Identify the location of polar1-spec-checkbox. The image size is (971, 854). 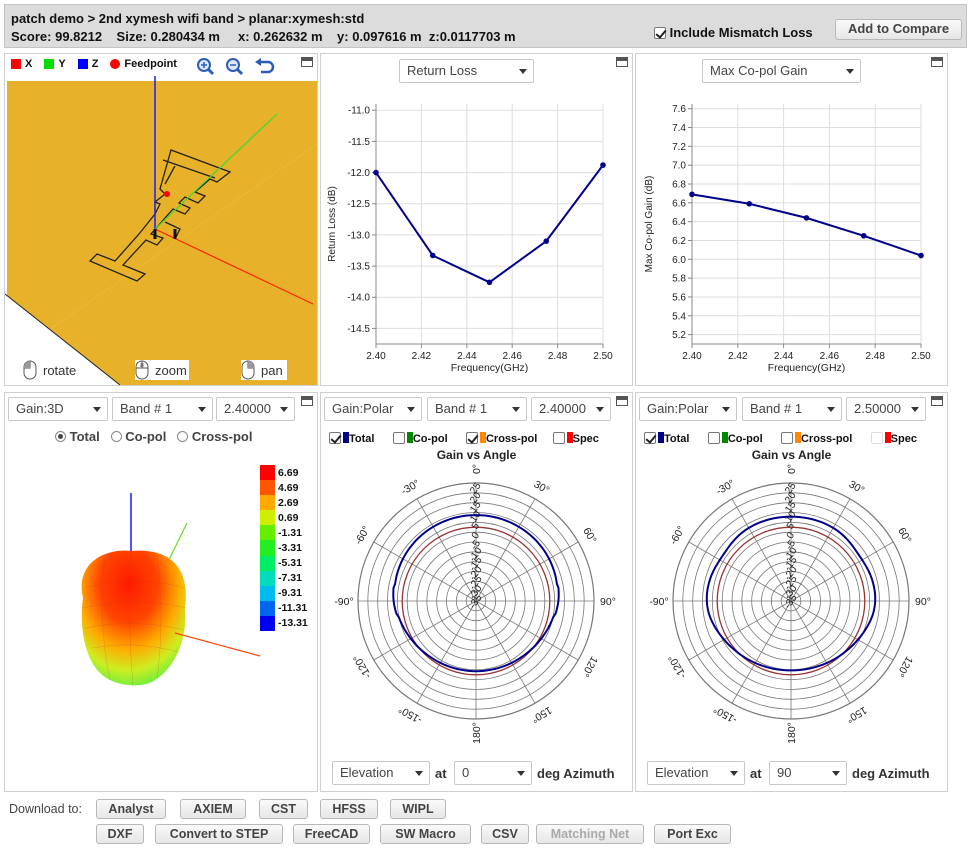
(558, 438).